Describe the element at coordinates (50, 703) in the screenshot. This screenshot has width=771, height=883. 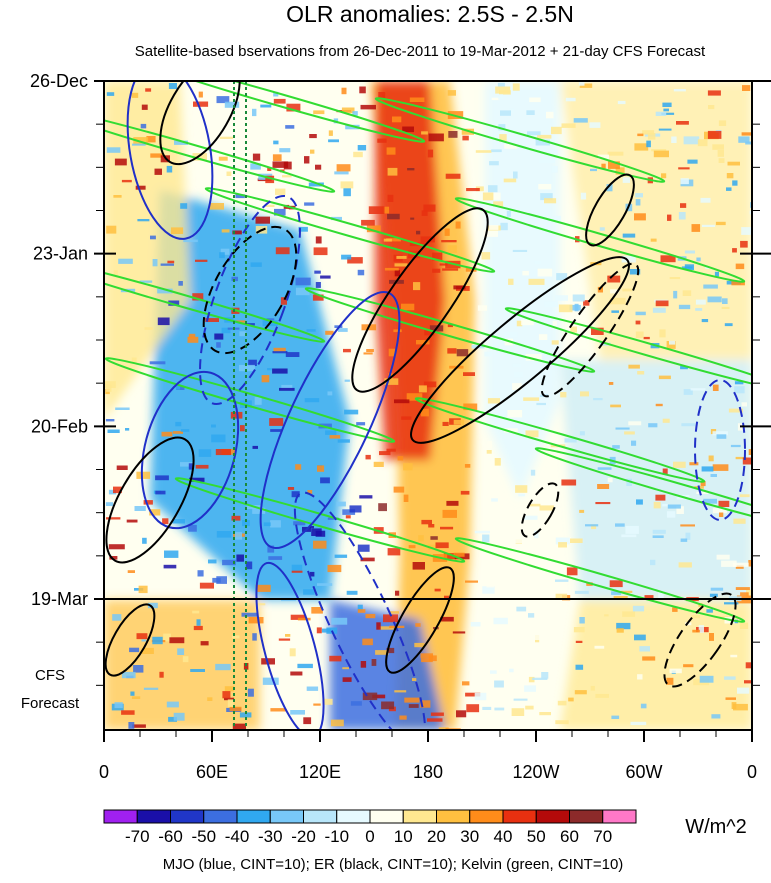
I see `forecast-label-line2: Forecast` at that location.